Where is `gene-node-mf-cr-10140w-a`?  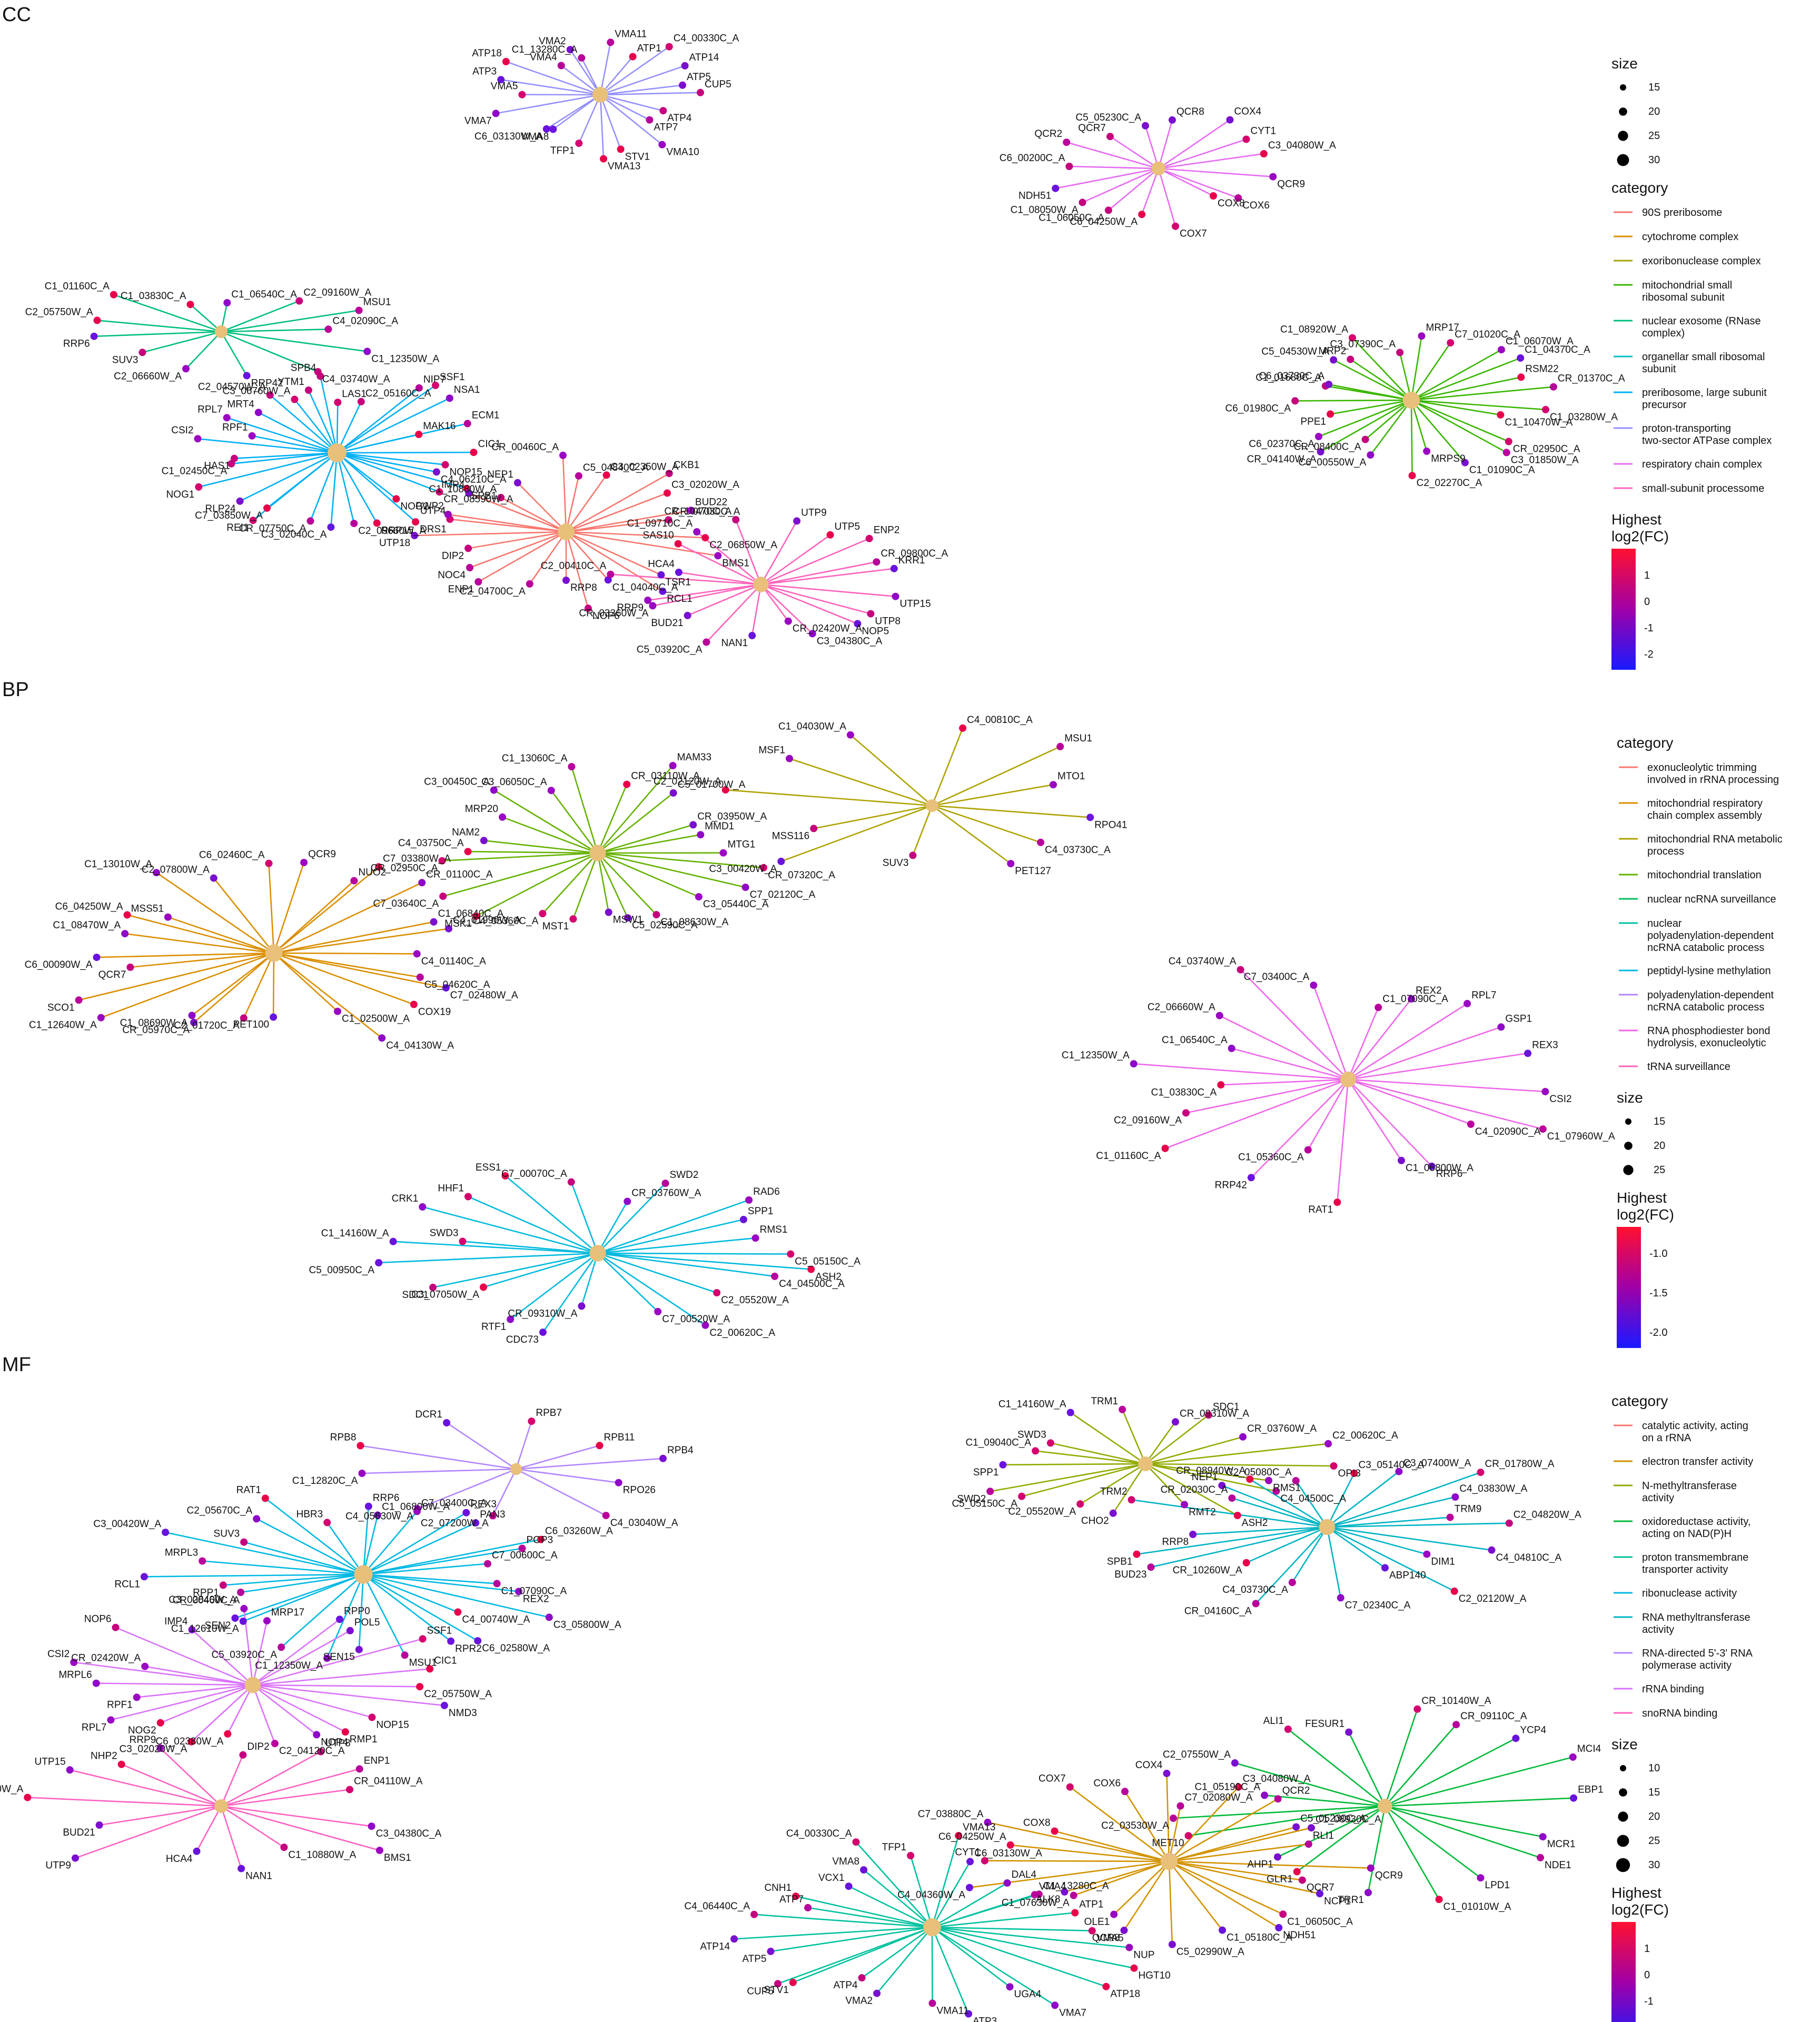
gene-node-mf-cr-10140w-a is located at coordinates (1417, 1709).